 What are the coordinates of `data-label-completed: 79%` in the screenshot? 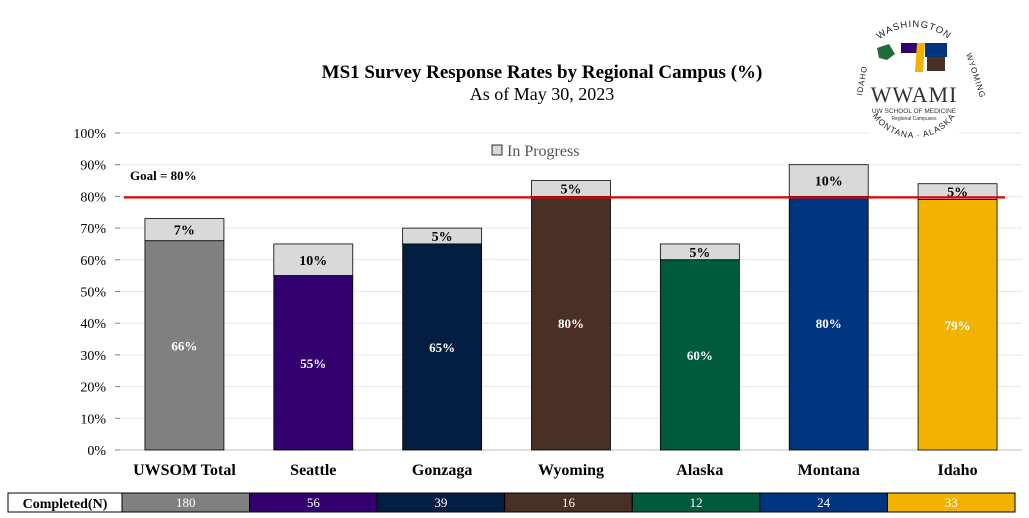 It's located at (958, 325).